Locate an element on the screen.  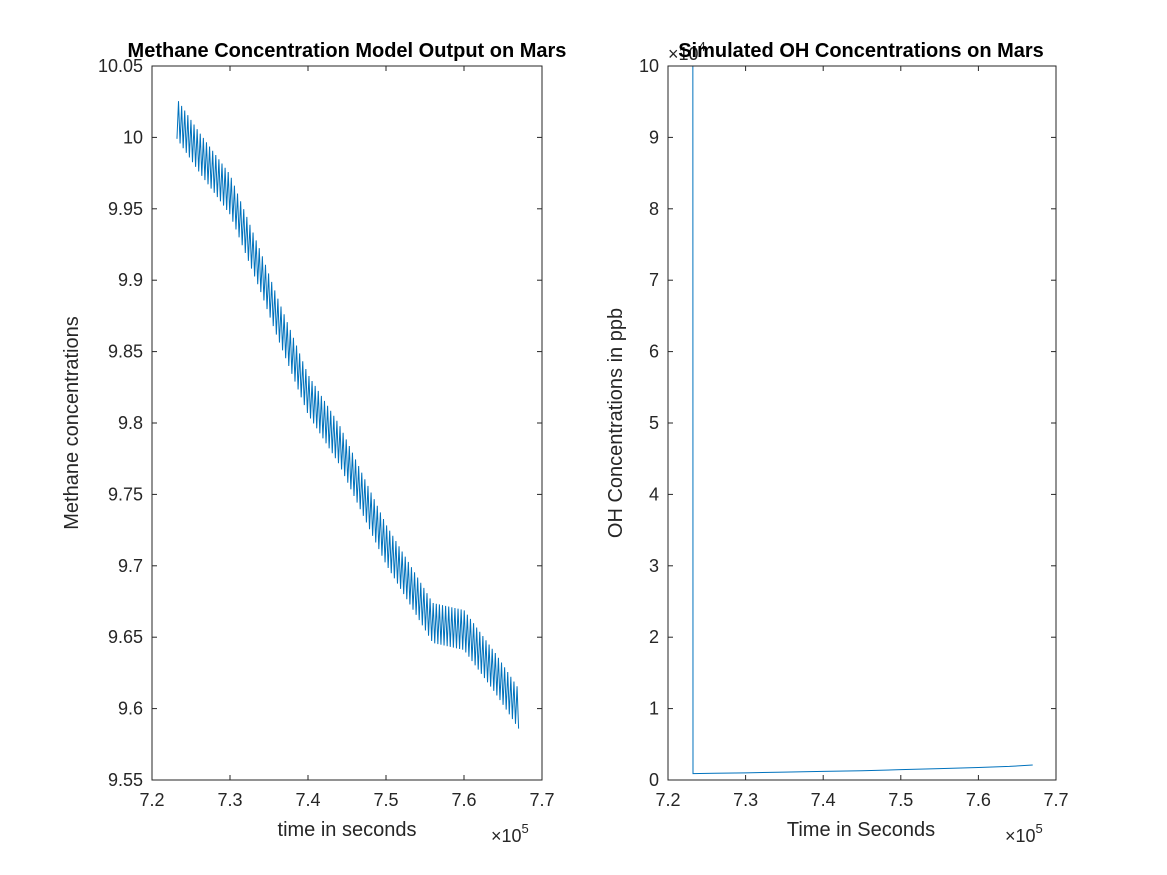
oh-x-tick-label: 7.7 is located at coordinates (1055, 800).